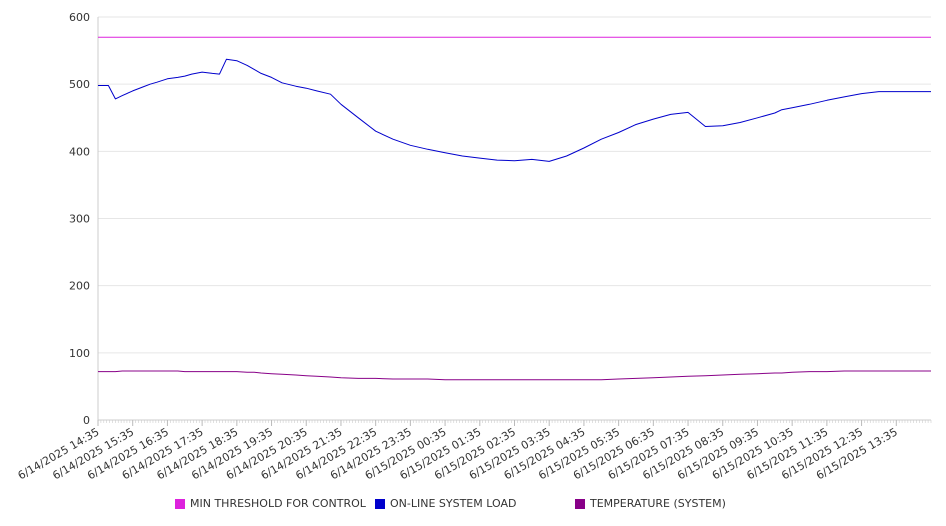  I want to click on legend-label-temperature: TEMPERATURE (SYSTEM), so click(658, 503).